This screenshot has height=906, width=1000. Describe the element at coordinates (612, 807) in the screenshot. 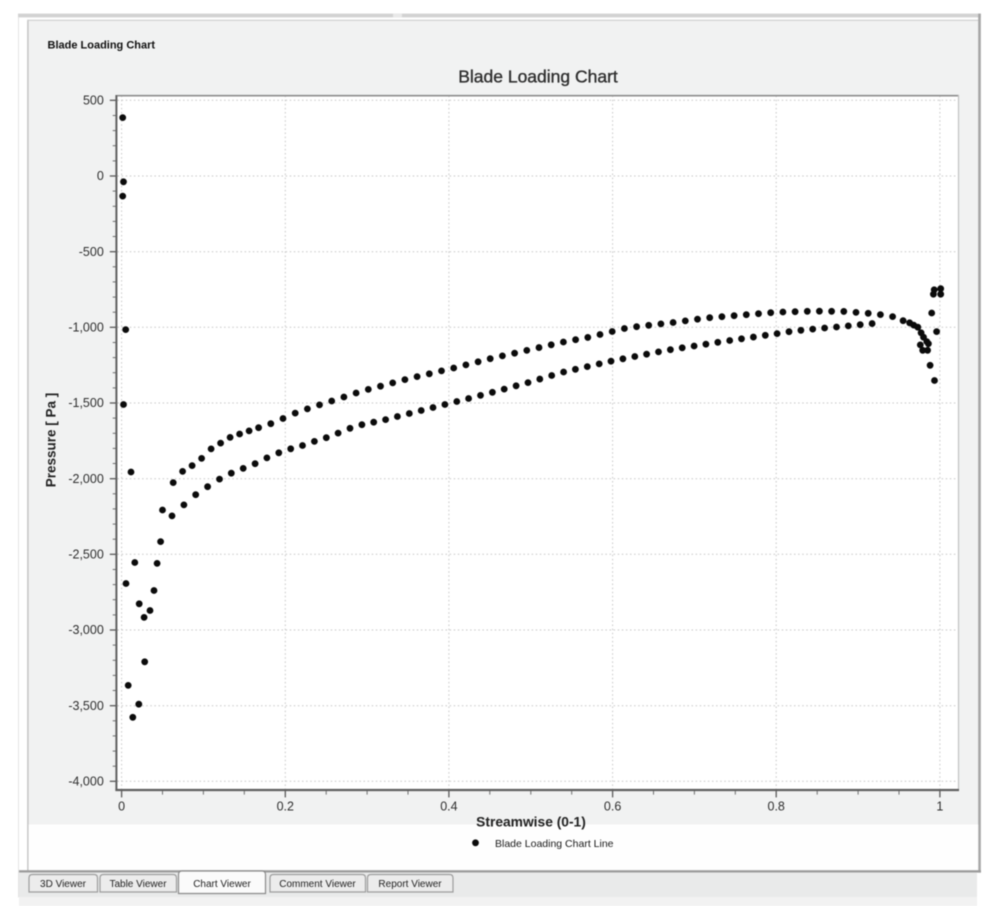

I see `svg-text: 0.6` at that location.